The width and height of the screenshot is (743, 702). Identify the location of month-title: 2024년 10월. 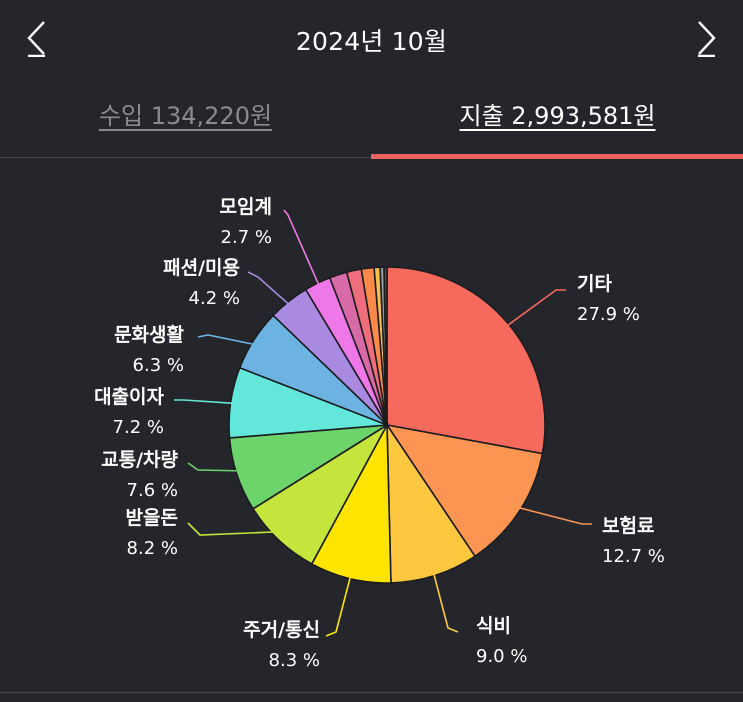
(371, 41).